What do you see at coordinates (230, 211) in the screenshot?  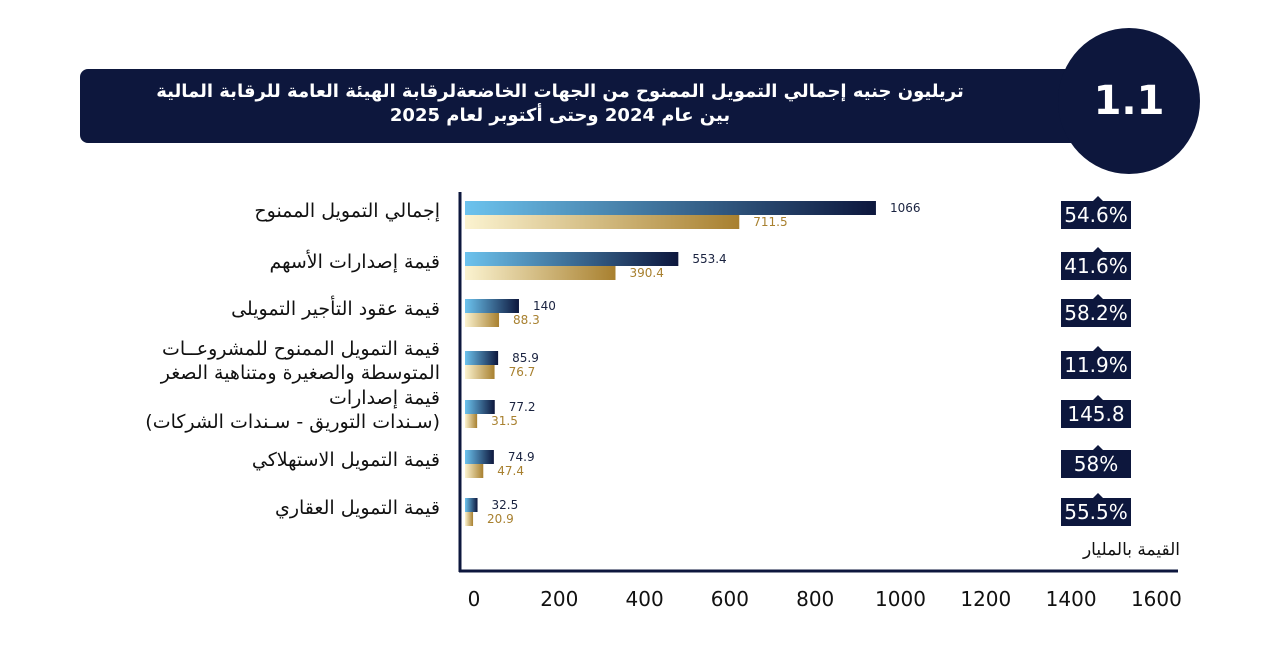 I see `category-label: إجمالي التمويل الممنوح` at bounding box center [230, 211].